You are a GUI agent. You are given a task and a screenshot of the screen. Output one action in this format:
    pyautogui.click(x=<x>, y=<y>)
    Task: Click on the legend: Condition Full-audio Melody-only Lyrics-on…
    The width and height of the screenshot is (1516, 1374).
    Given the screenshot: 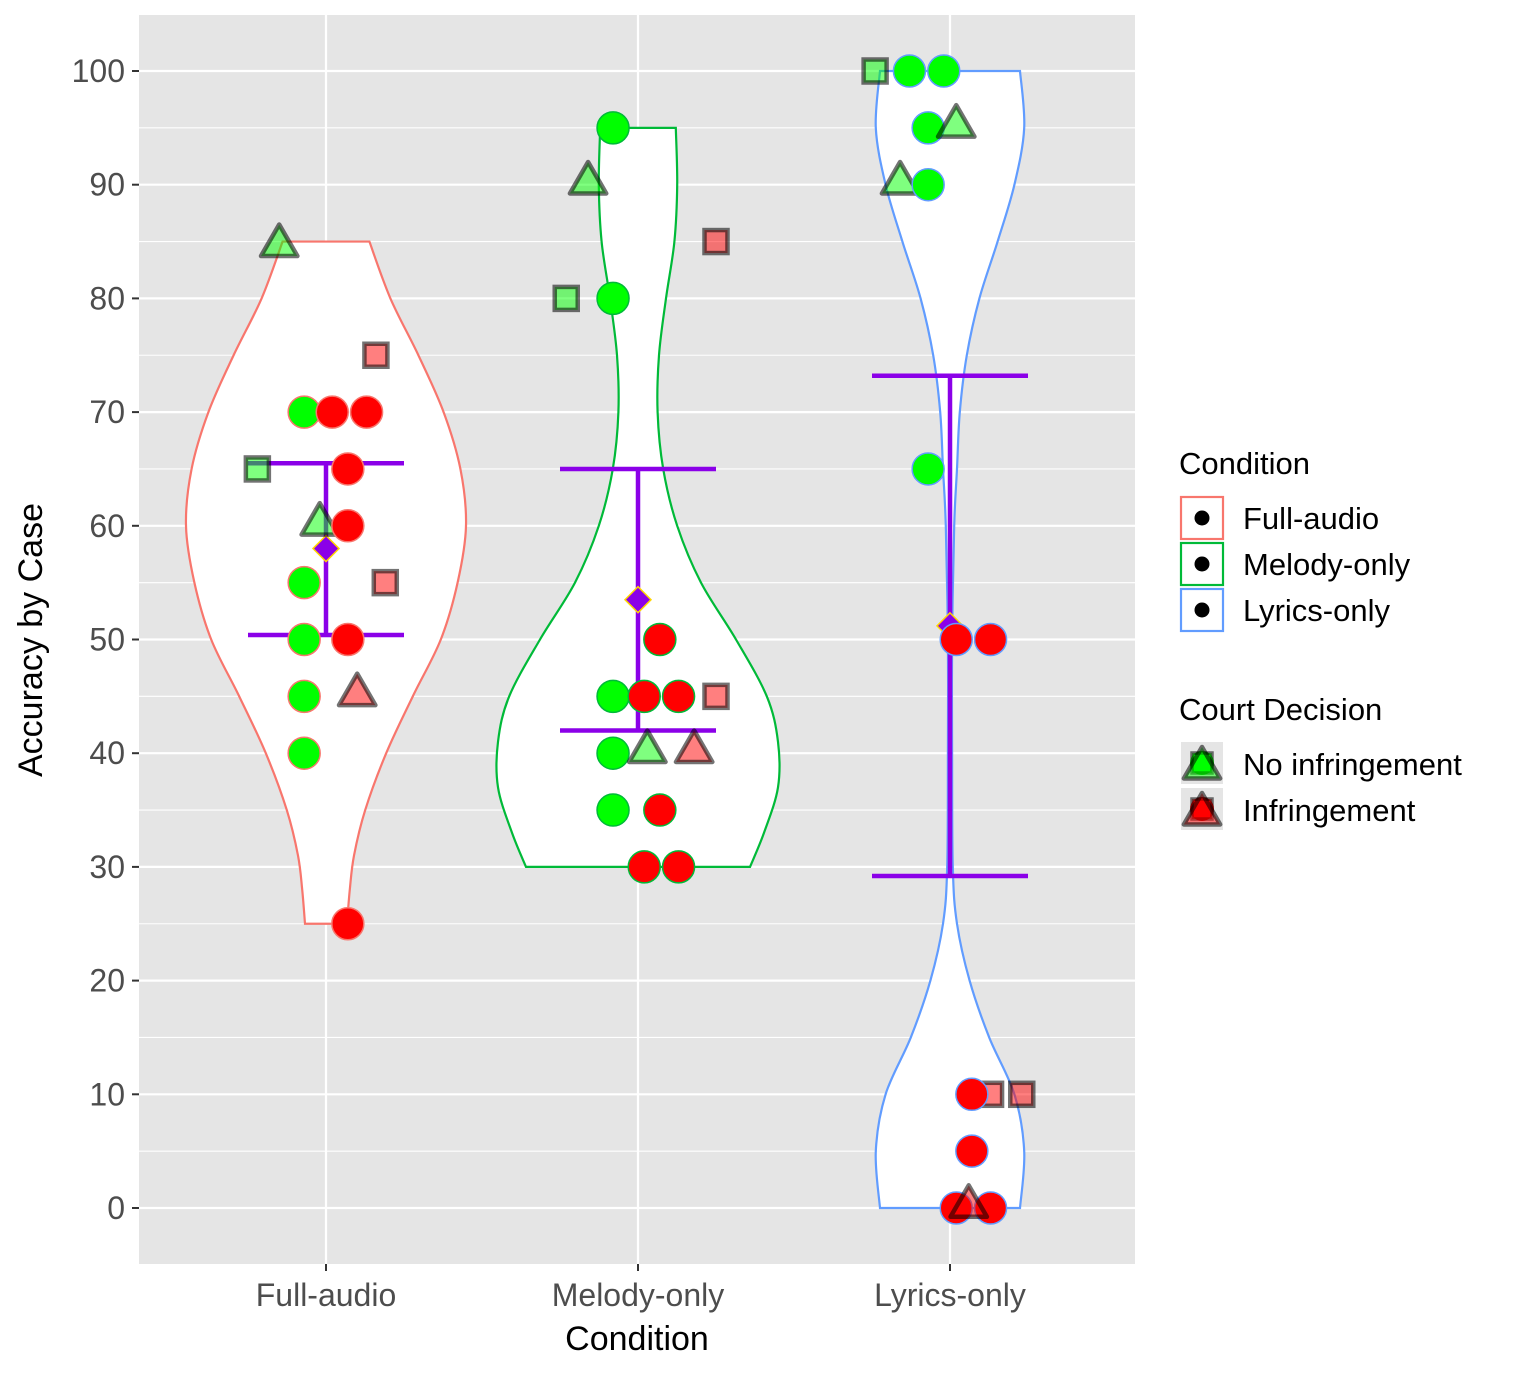 What is the action you would take?
    pyautogui.click(x=1320, y=638)
    